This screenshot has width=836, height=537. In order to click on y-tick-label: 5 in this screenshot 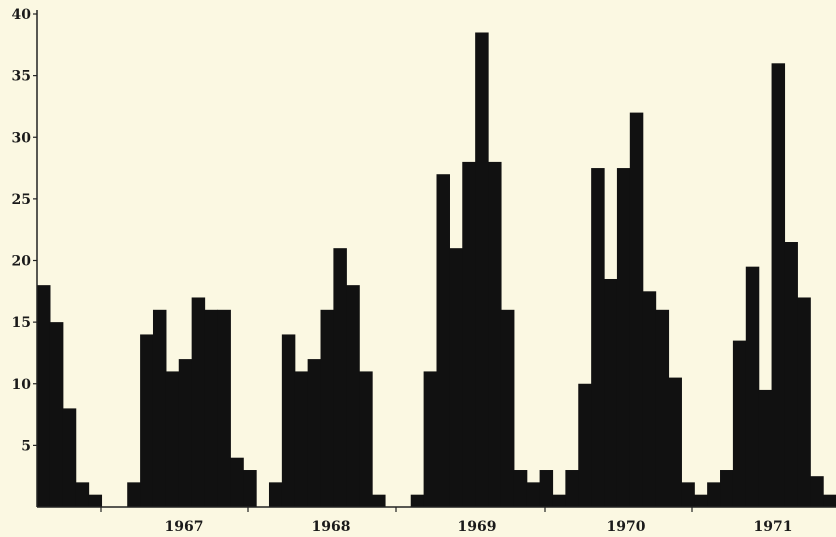, I will do `click(26, 446)`.